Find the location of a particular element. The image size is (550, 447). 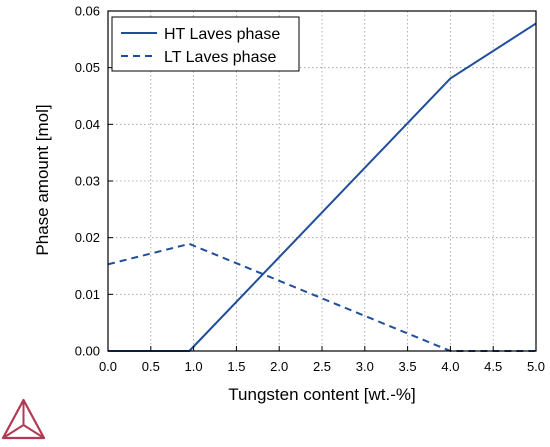

x-tick-label: 4.0 is located at coordinates (450, 366).